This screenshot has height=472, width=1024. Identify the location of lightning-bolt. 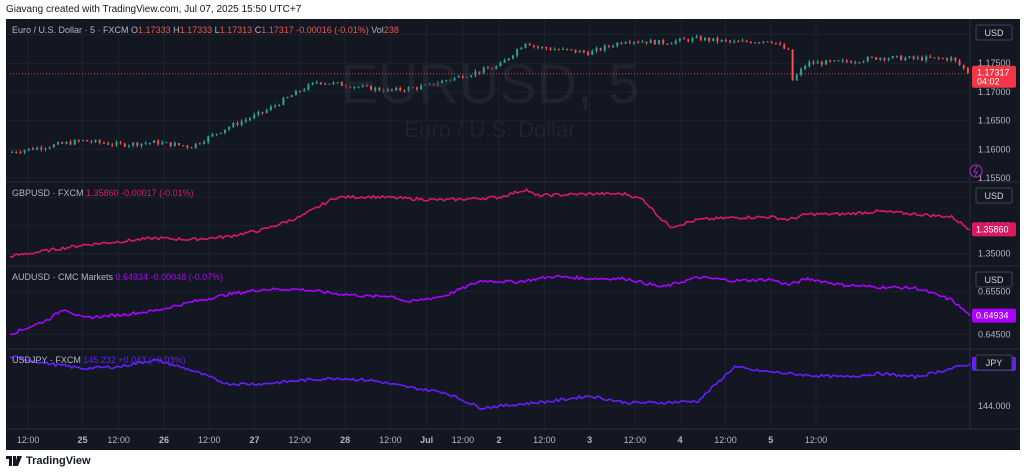
(975, 171).